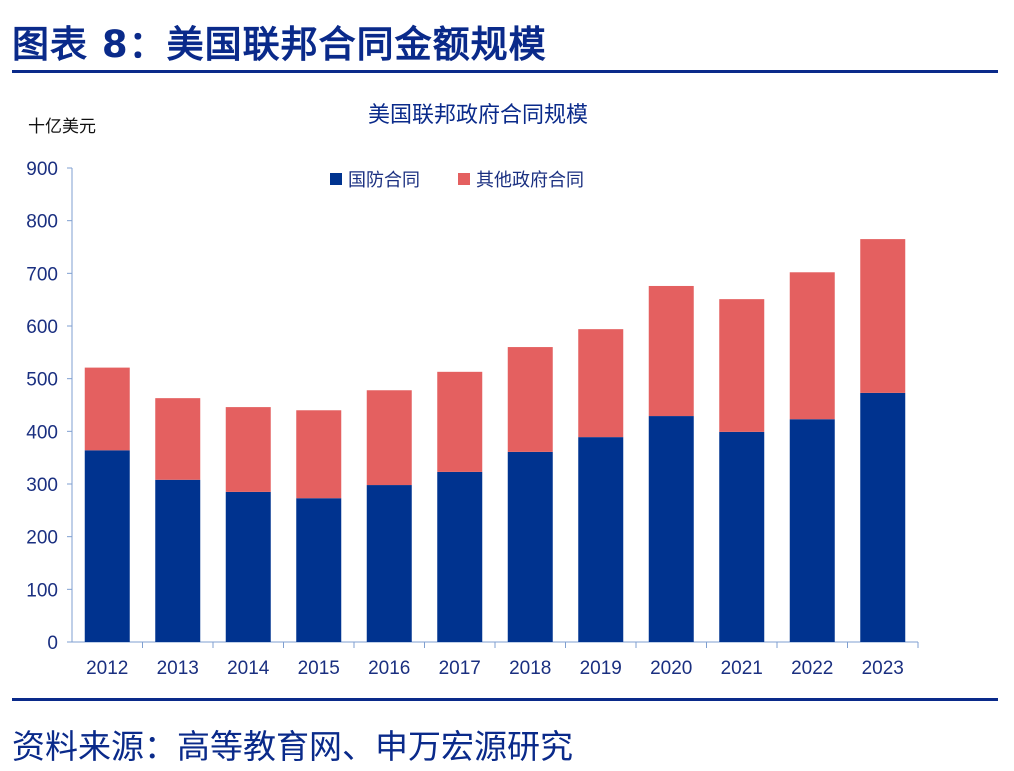  Describe the element at coordinates (530, 668) in the screenshot. I see `x-tick-label: 2018` at that location.